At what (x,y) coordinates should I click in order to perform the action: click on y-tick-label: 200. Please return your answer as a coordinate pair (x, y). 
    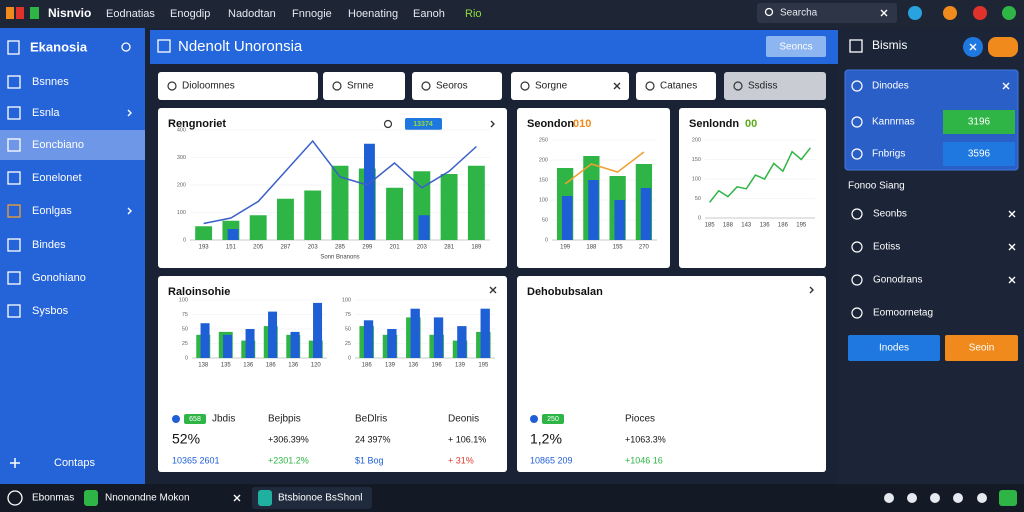
    Looking at the image, I should click on (543, 160).